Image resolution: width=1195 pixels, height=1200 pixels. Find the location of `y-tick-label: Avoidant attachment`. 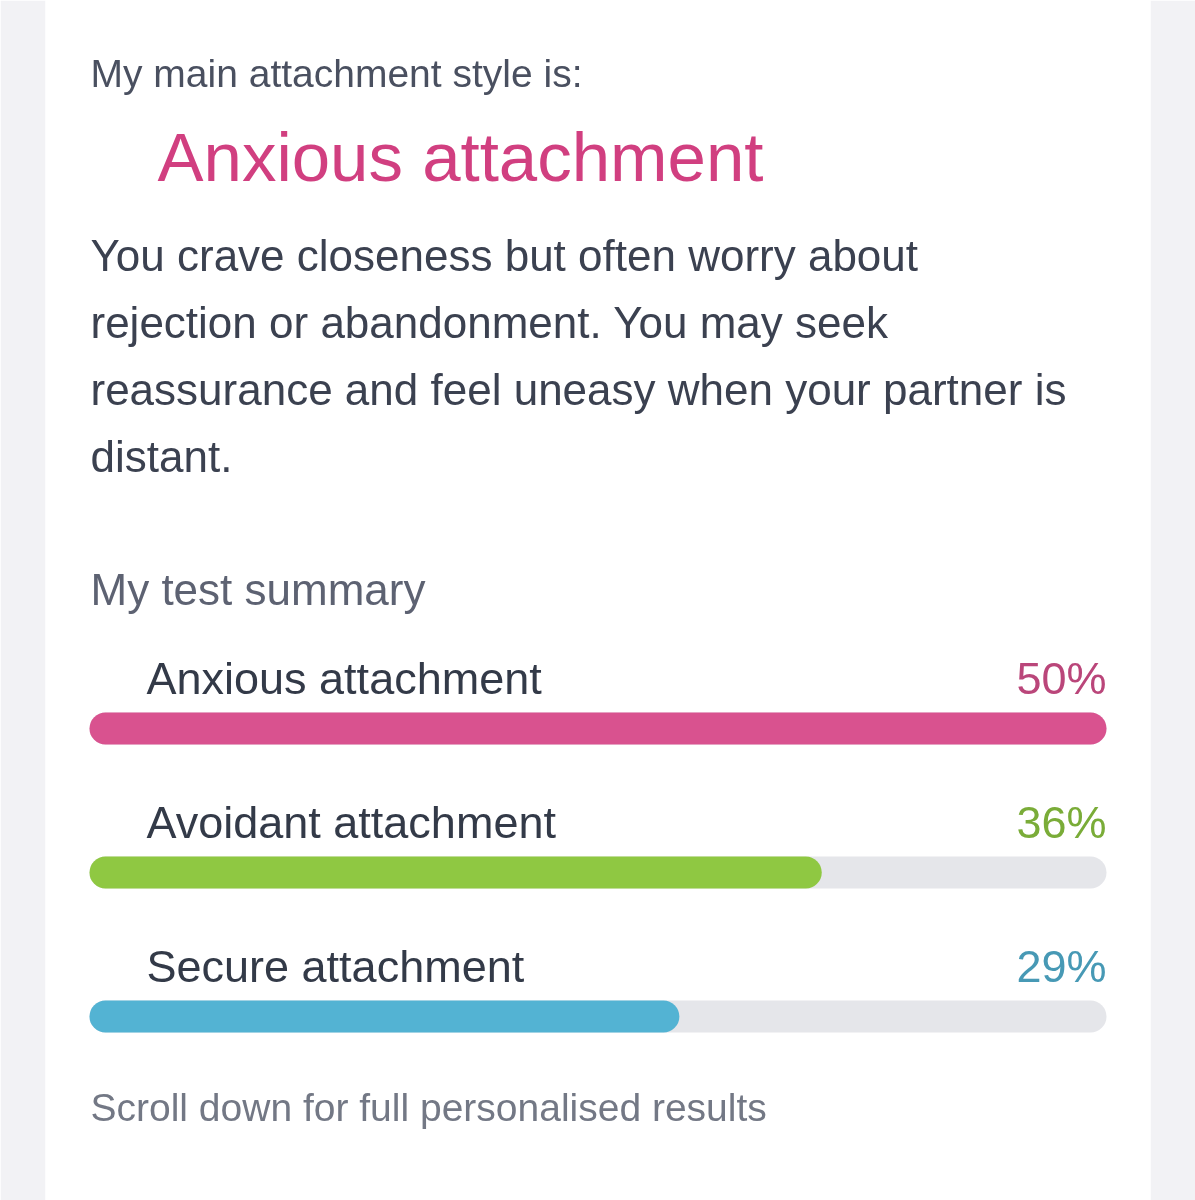

y-tick-label: Avoidant attachment is located at coordinates (351, 822).